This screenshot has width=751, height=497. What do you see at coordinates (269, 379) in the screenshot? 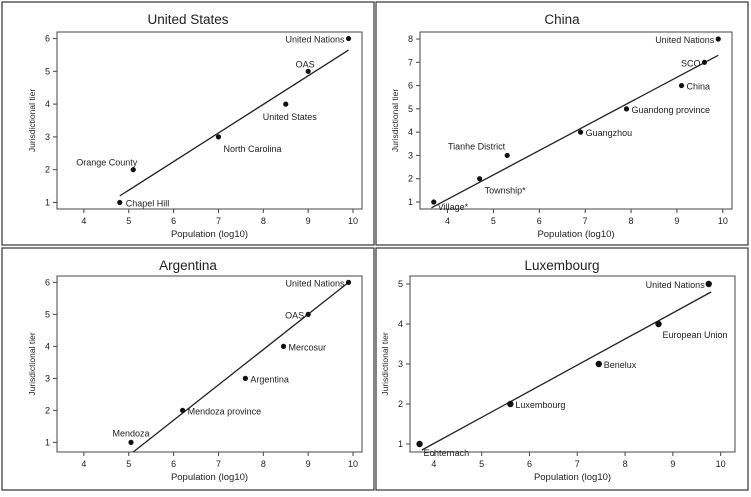
I see `point-label: Argentina` at bounding box center [269, 379].